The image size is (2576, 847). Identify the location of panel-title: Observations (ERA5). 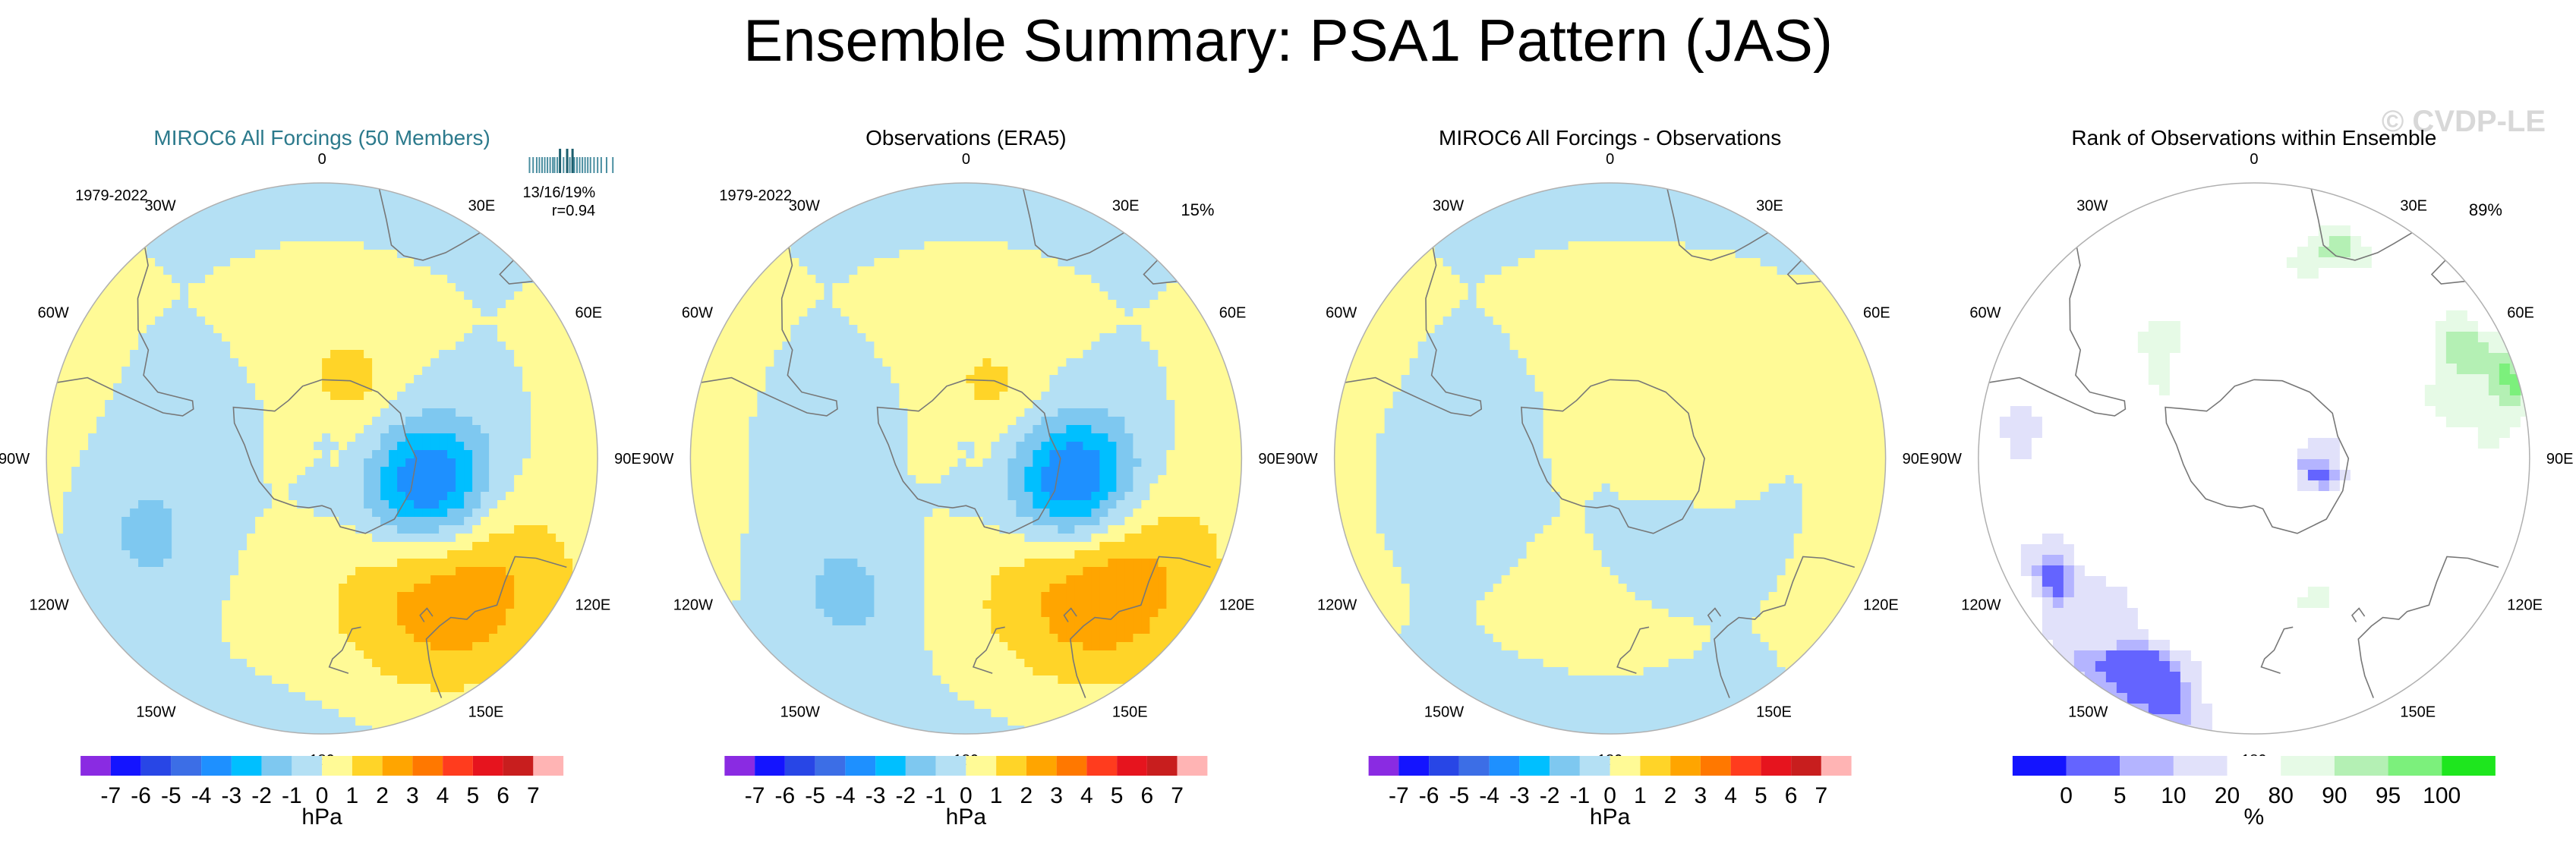
(966, 138).